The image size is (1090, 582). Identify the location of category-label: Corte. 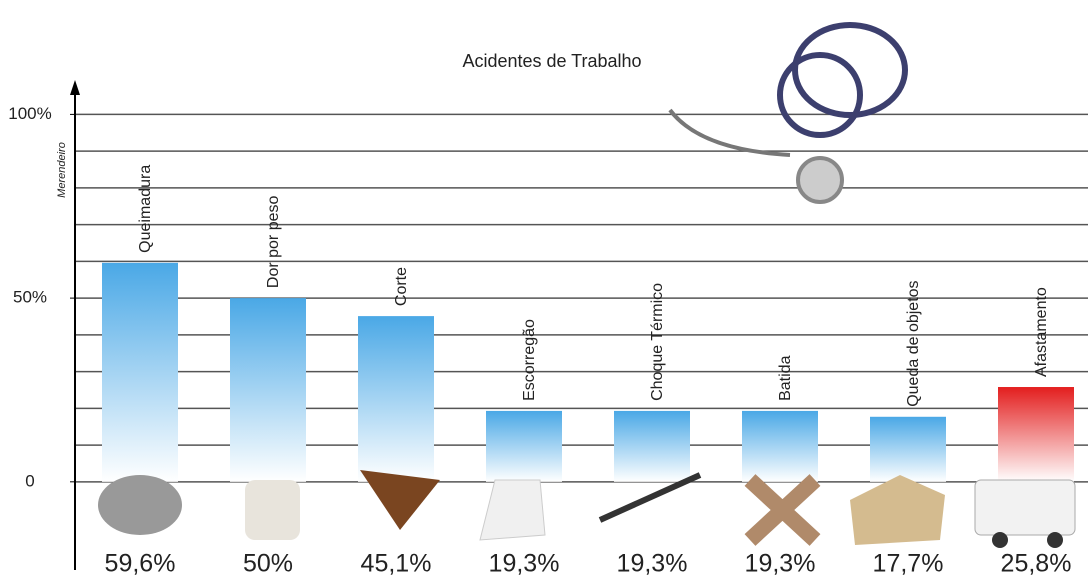
(401, 286).